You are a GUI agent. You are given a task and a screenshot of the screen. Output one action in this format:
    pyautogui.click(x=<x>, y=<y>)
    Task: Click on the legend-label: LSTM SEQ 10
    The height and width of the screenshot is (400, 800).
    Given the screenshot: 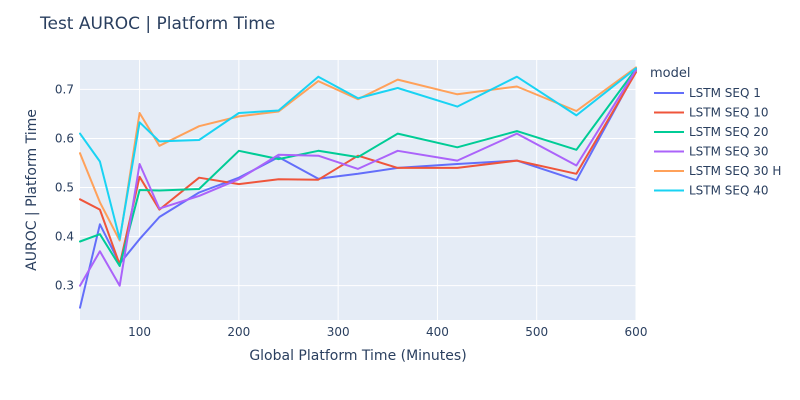 What is the action you would take?
    pyautogui.click(x=729, y=113)
    